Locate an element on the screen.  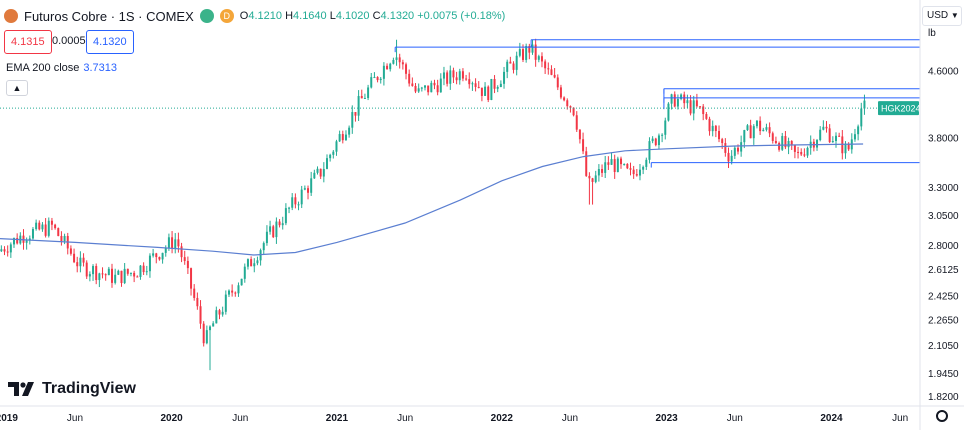
unit-select: lb is located at coordinates (932, 33).